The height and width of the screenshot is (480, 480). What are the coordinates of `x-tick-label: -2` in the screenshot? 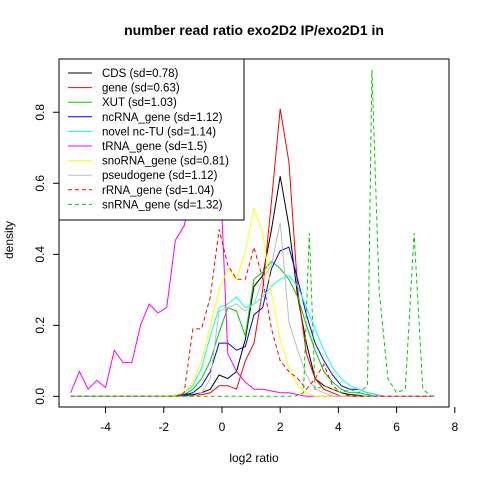 It's located at (163, 427).